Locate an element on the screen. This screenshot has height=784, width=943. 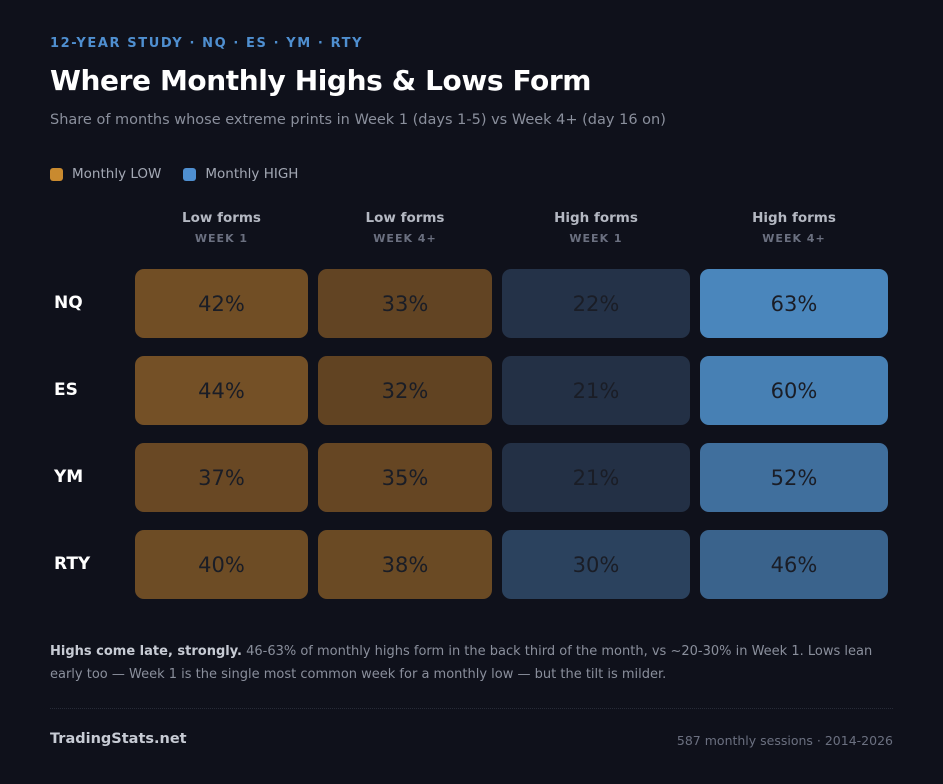
cell-value: 32% is located at coordinates (405, 390).